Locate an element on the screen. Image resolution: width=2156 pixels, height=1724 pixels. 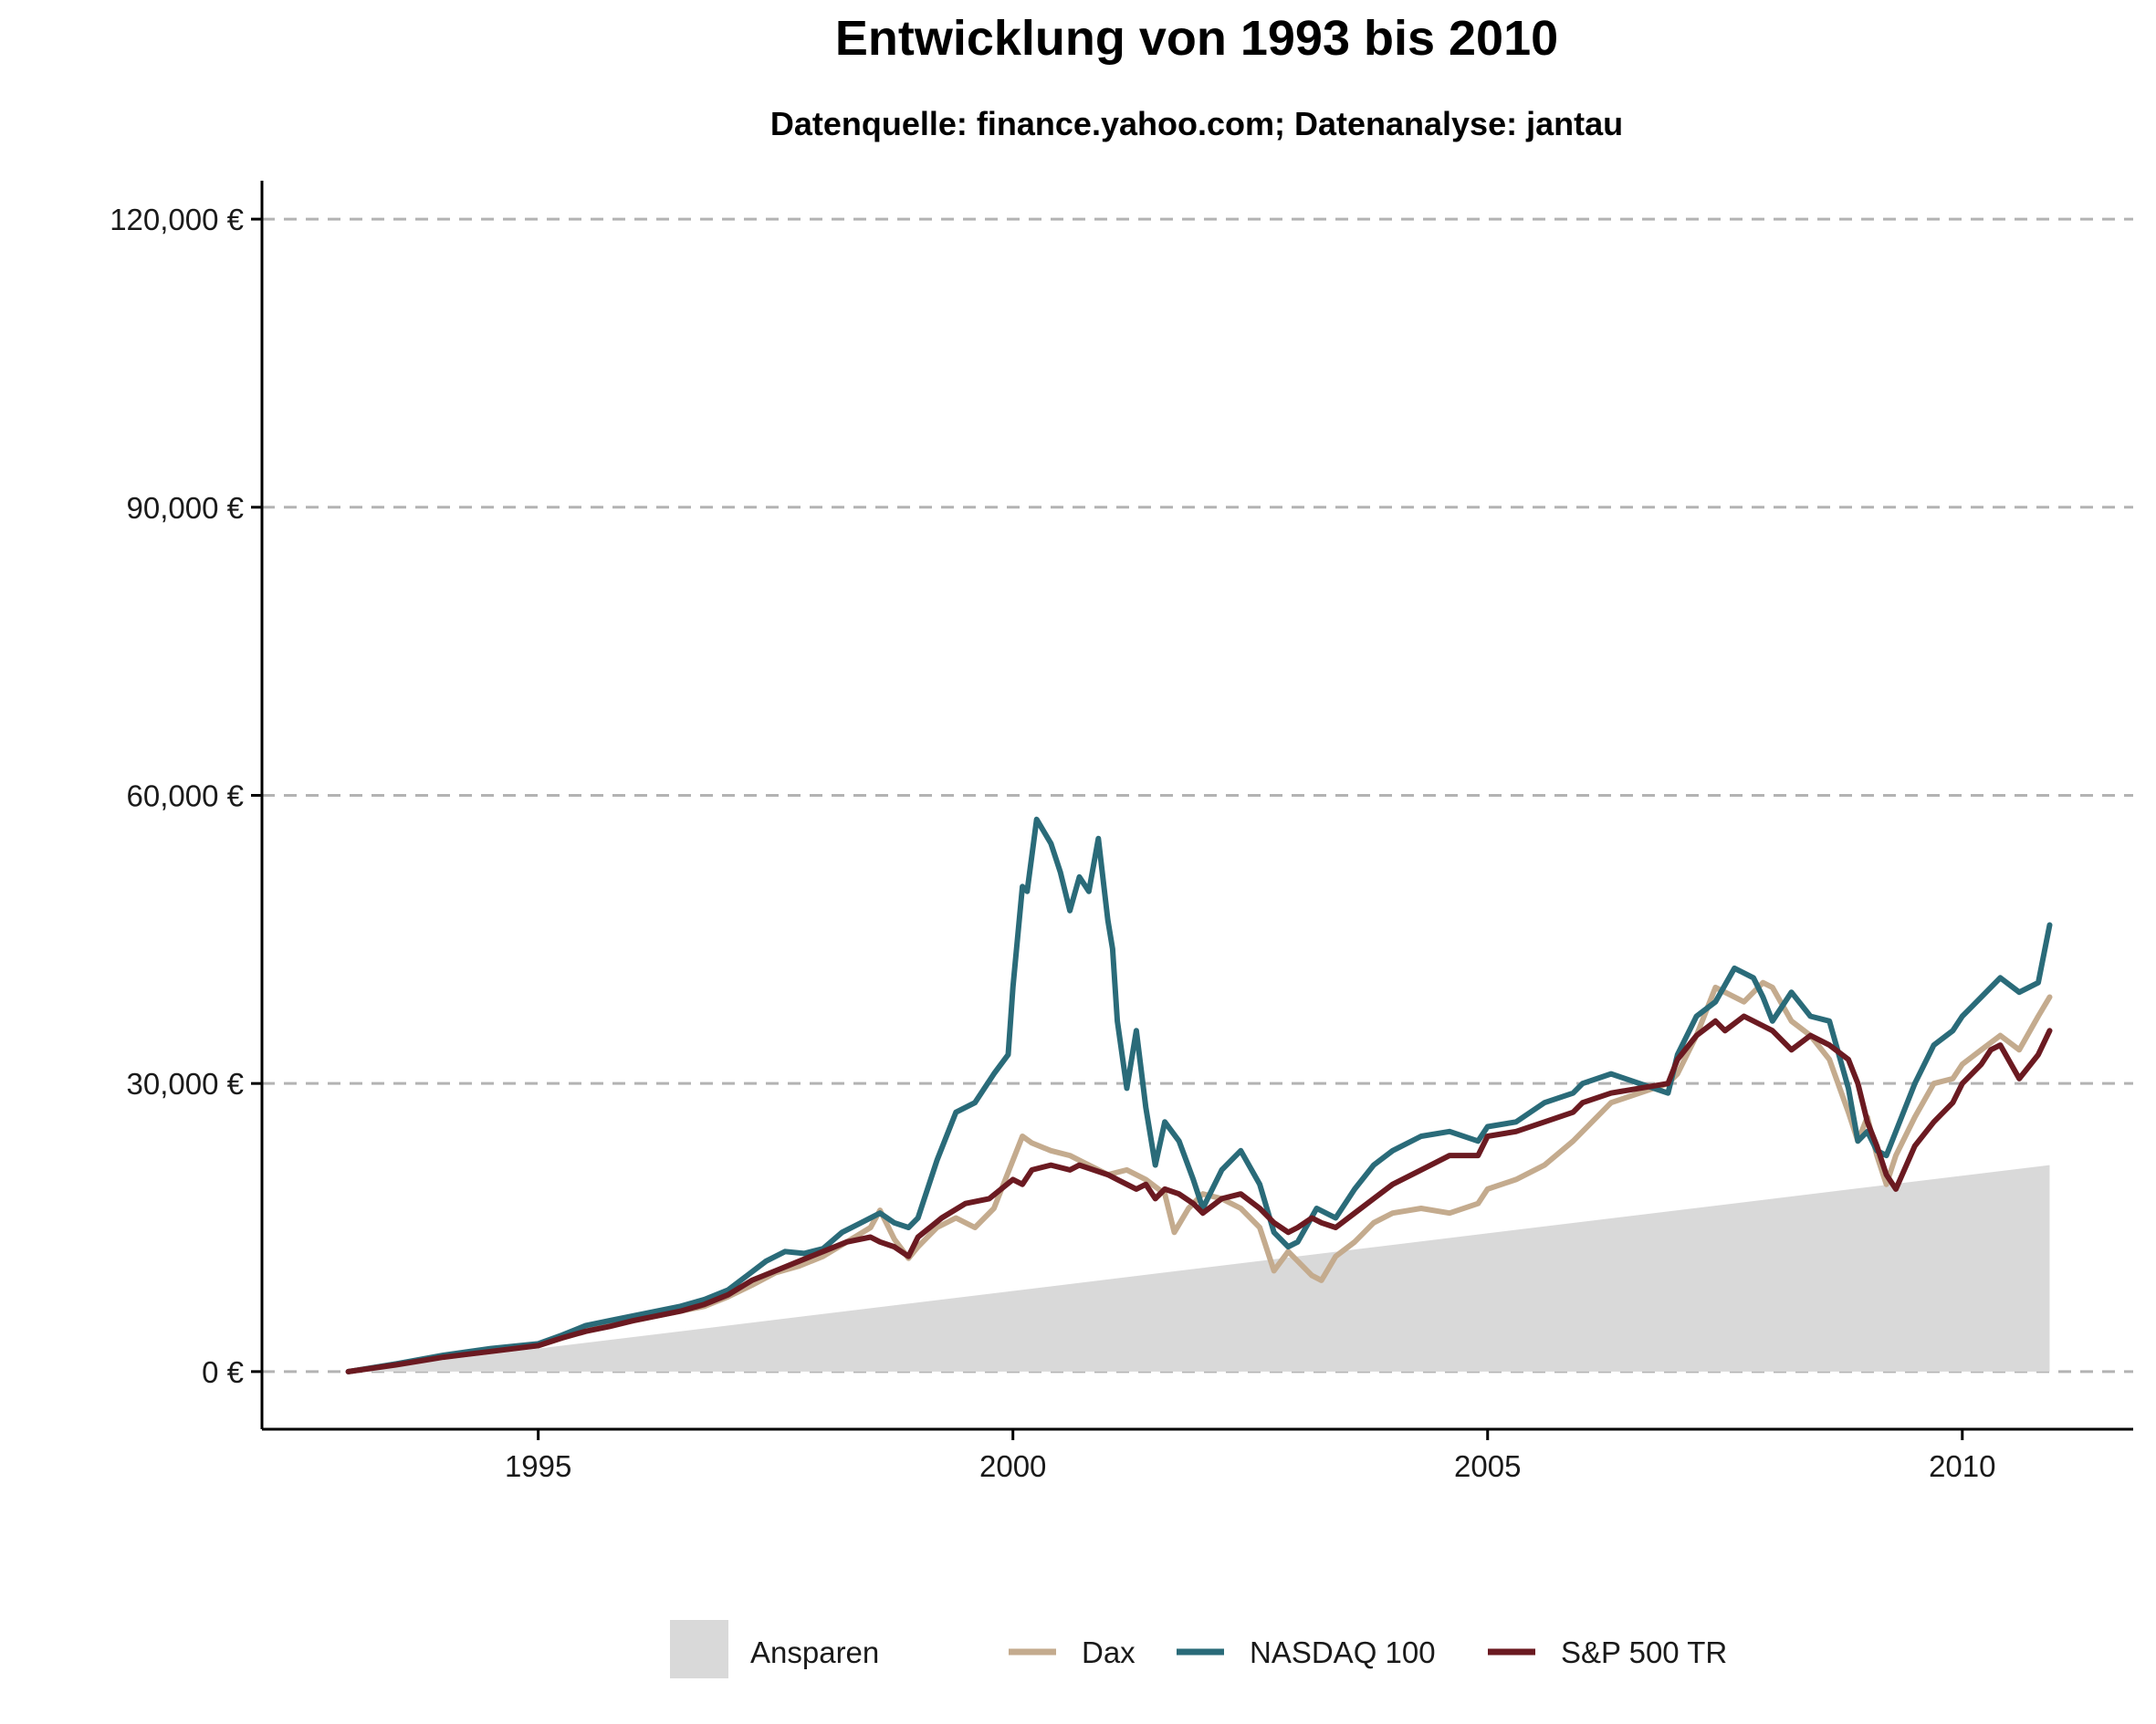
x-tick-label-1: 2000 is located at coordinates (1012, 1466).